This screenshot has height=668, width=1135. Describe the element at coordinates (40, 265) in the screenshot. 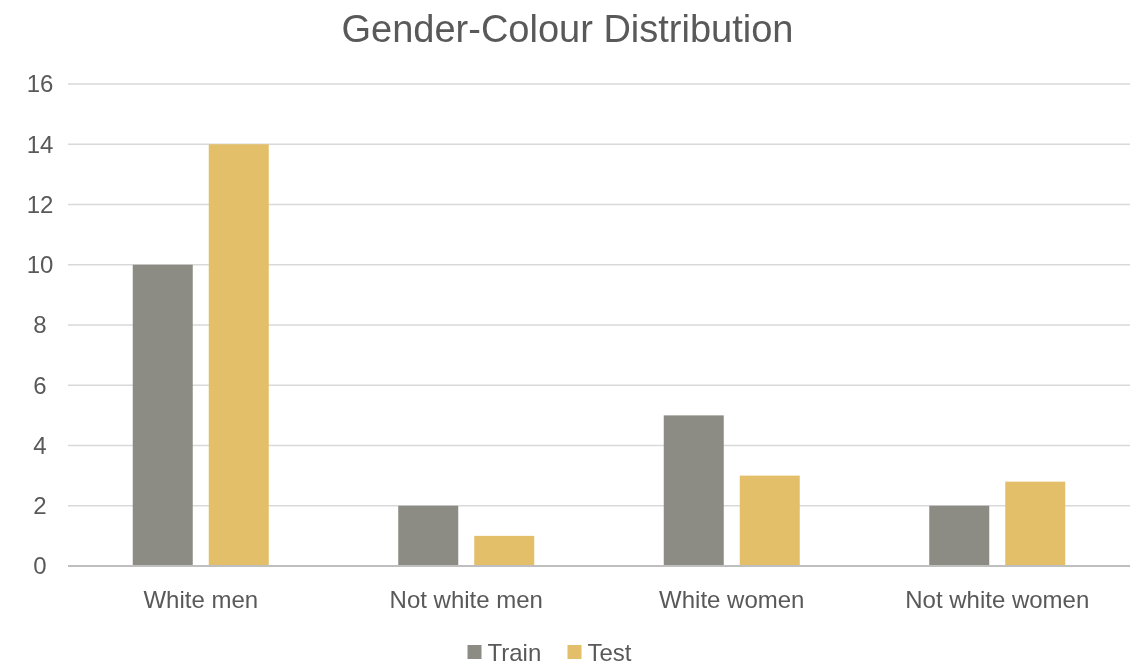

I see `y-tick-label: 10` at that location.